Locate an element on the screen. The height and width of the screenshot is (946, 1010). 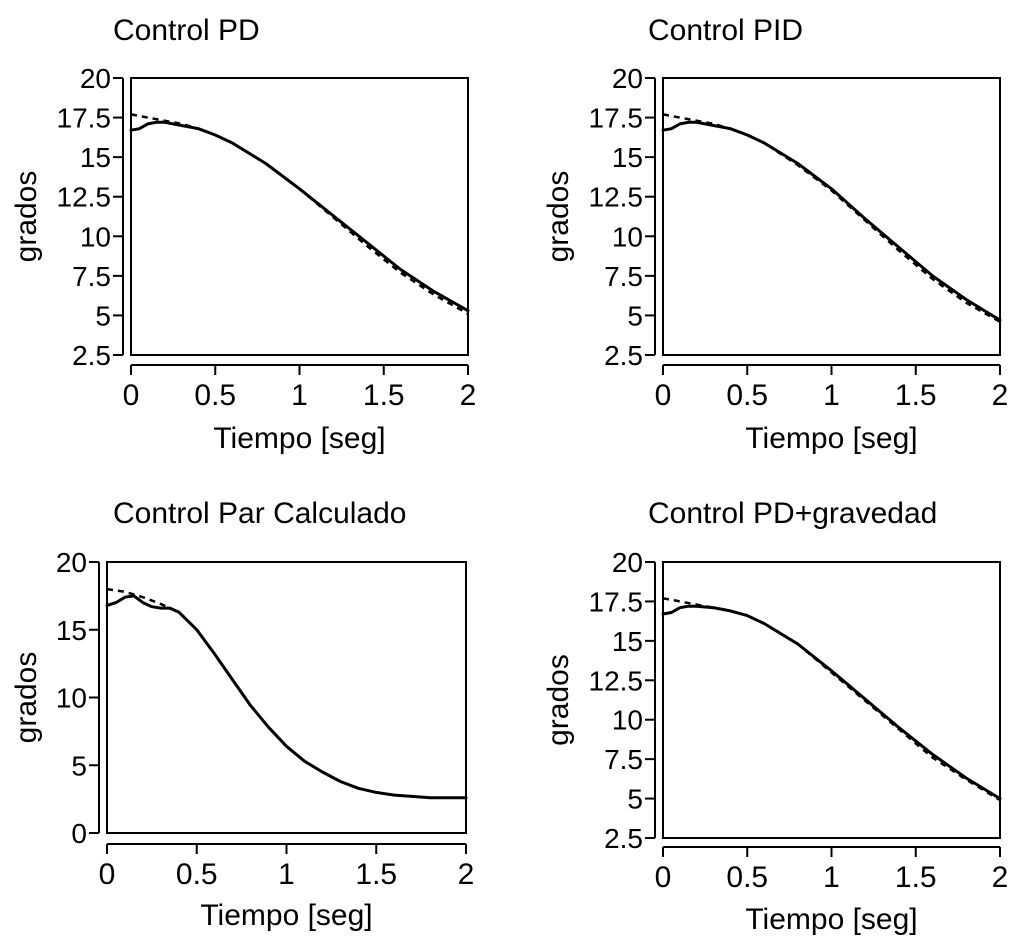
chart-title: Control PD is located at coordinates (186, 30).